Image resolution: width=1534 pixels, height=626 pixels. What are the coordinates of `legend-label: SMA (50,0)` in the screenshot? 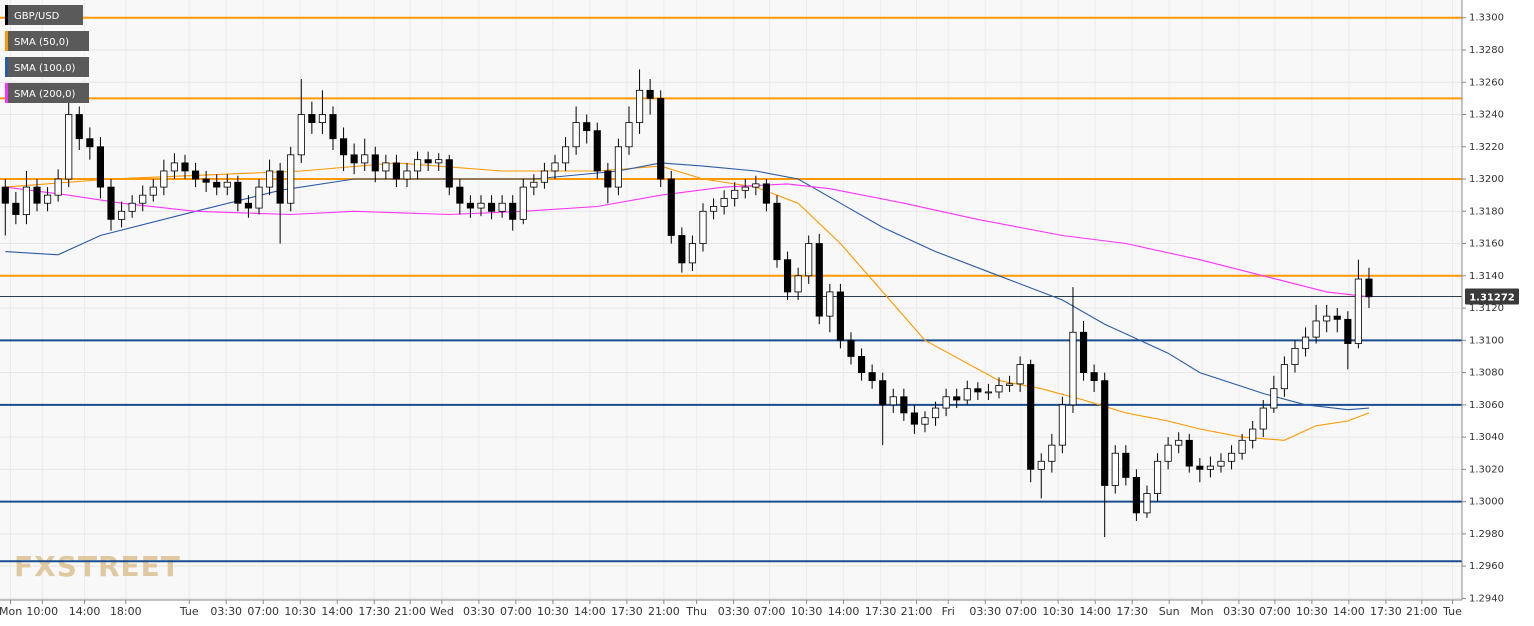 It's located at (41, 42).